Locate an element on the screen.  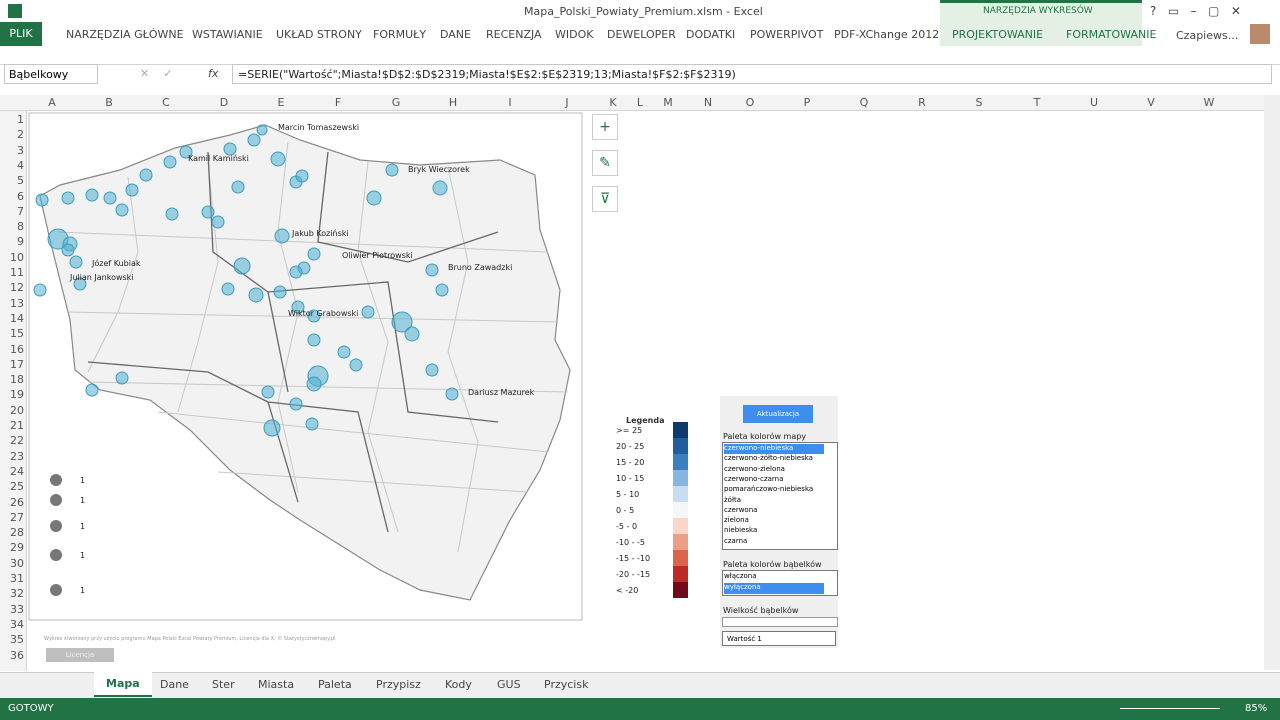
sheet-tab: Ster is located at coordinates (223, 684).